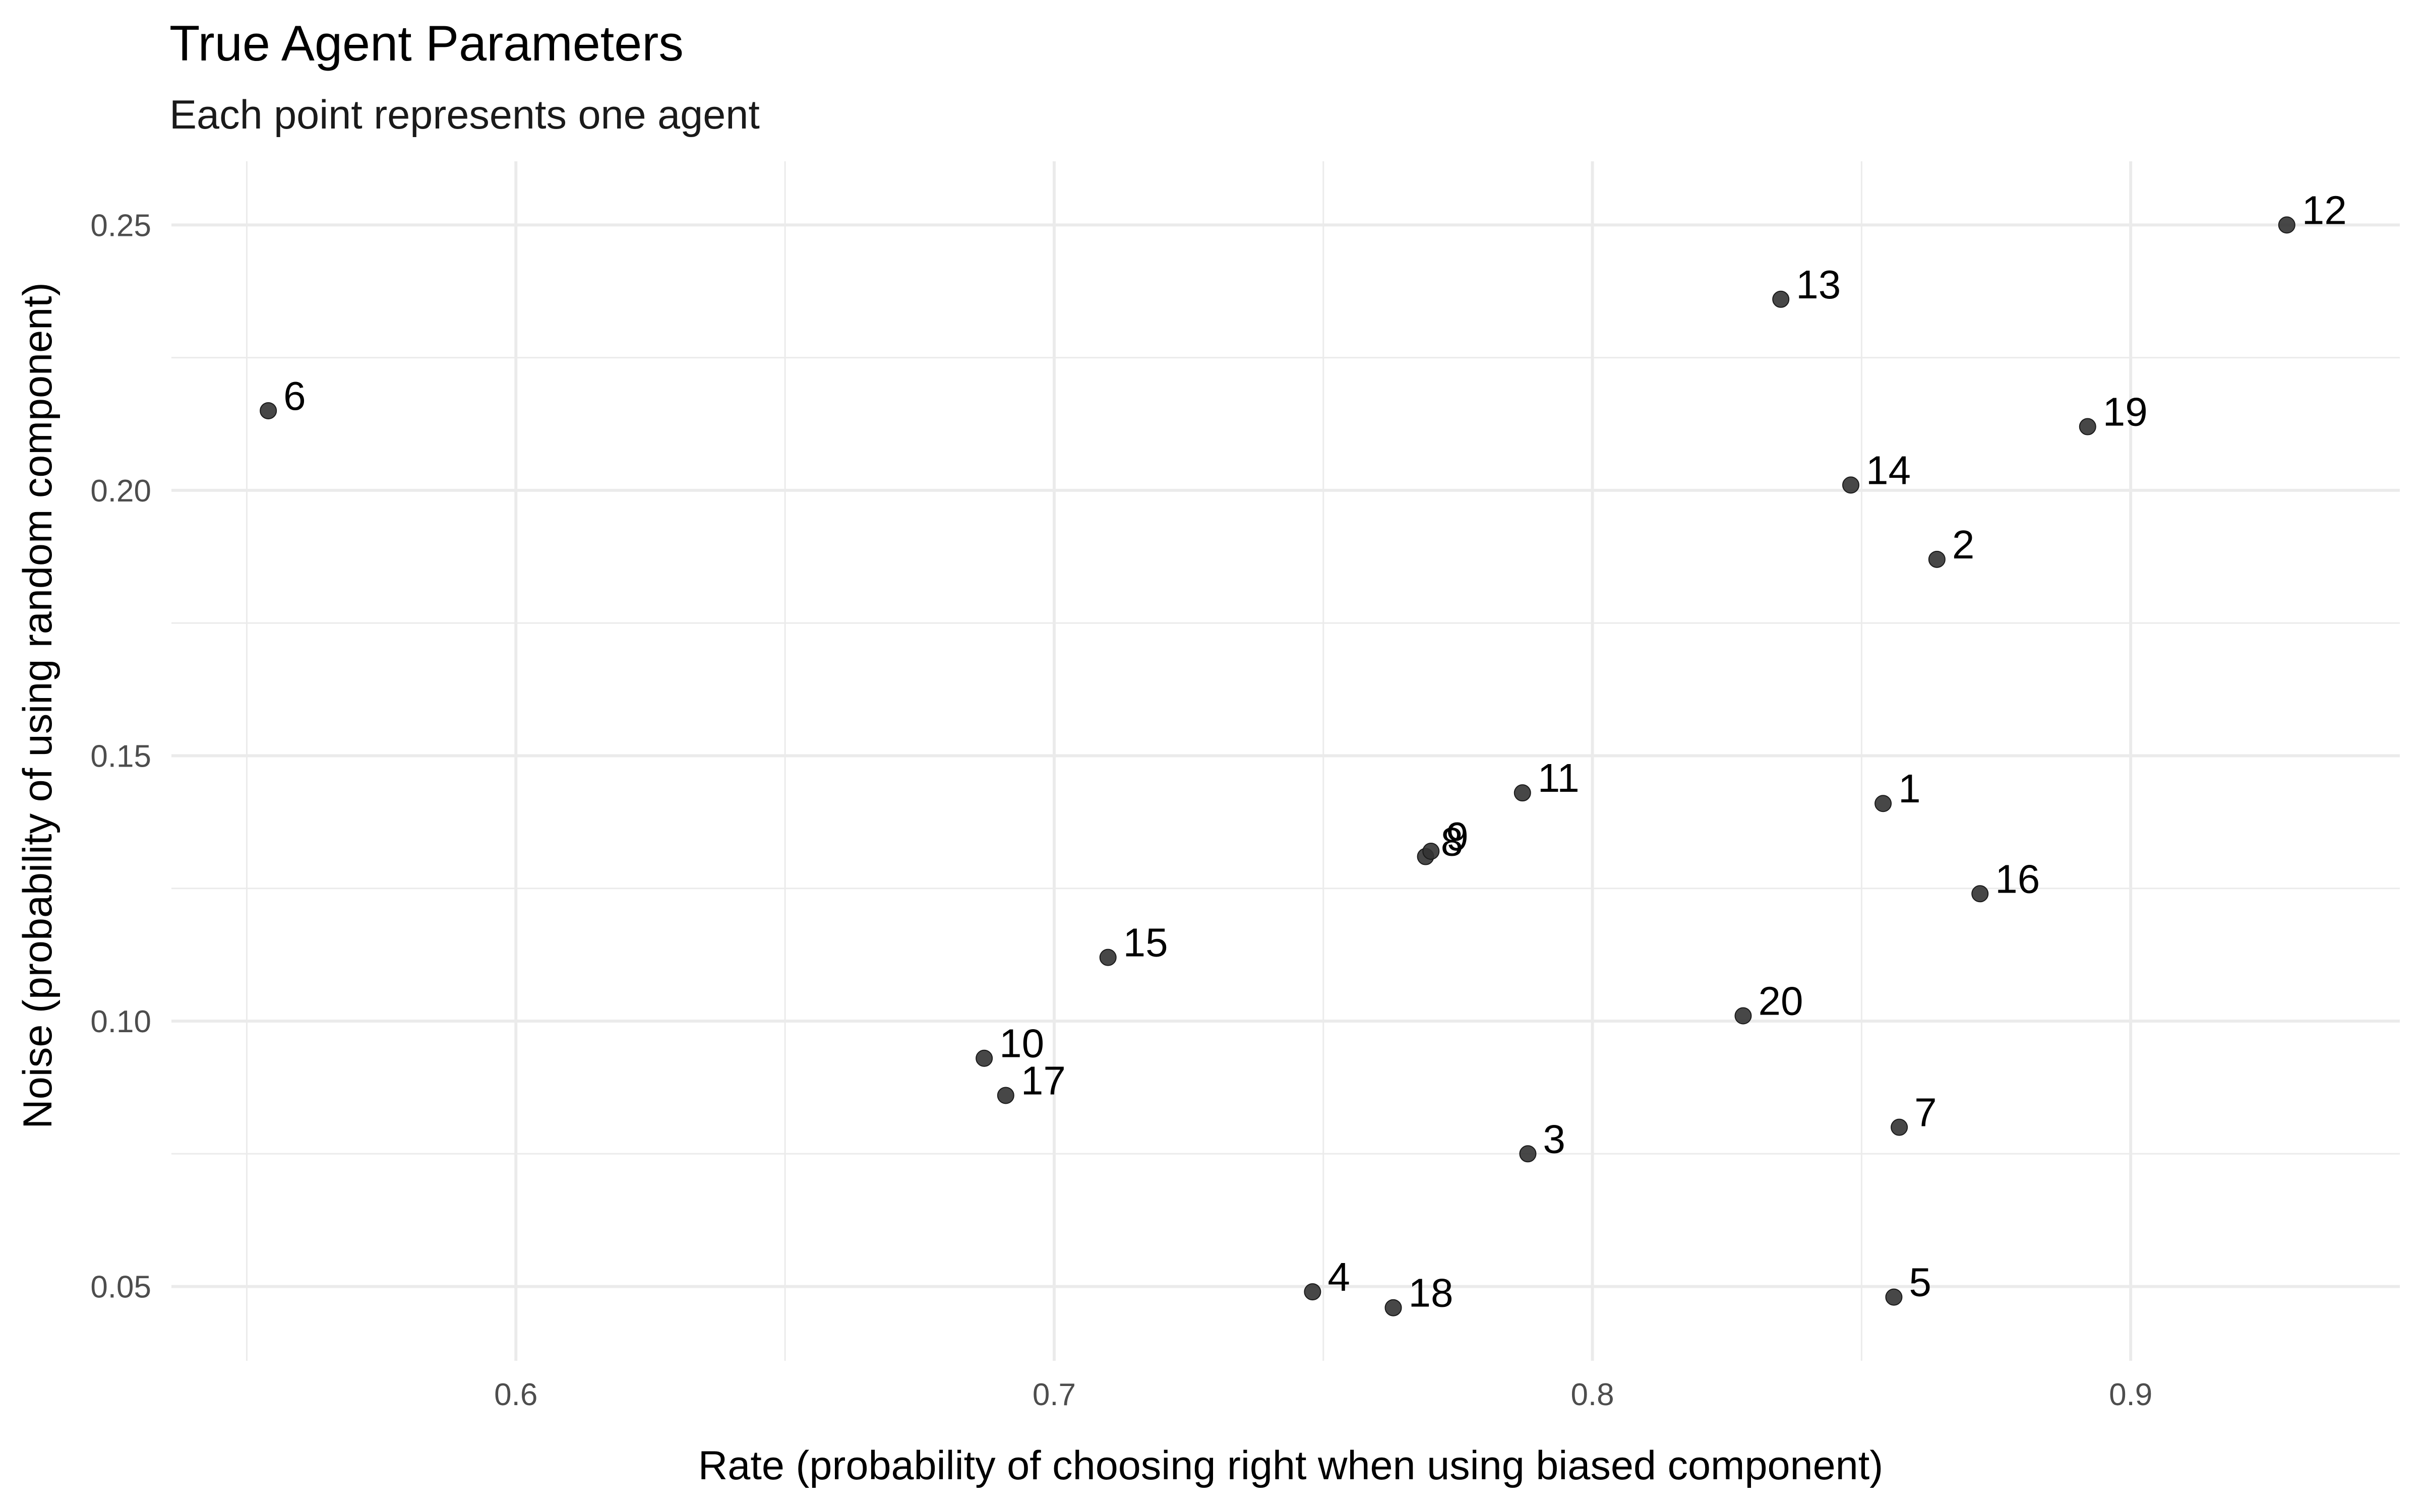  Describe the element at coordinates (1452, 842) in the screenshot. I see `point-label-agent-8: 8` at that location.